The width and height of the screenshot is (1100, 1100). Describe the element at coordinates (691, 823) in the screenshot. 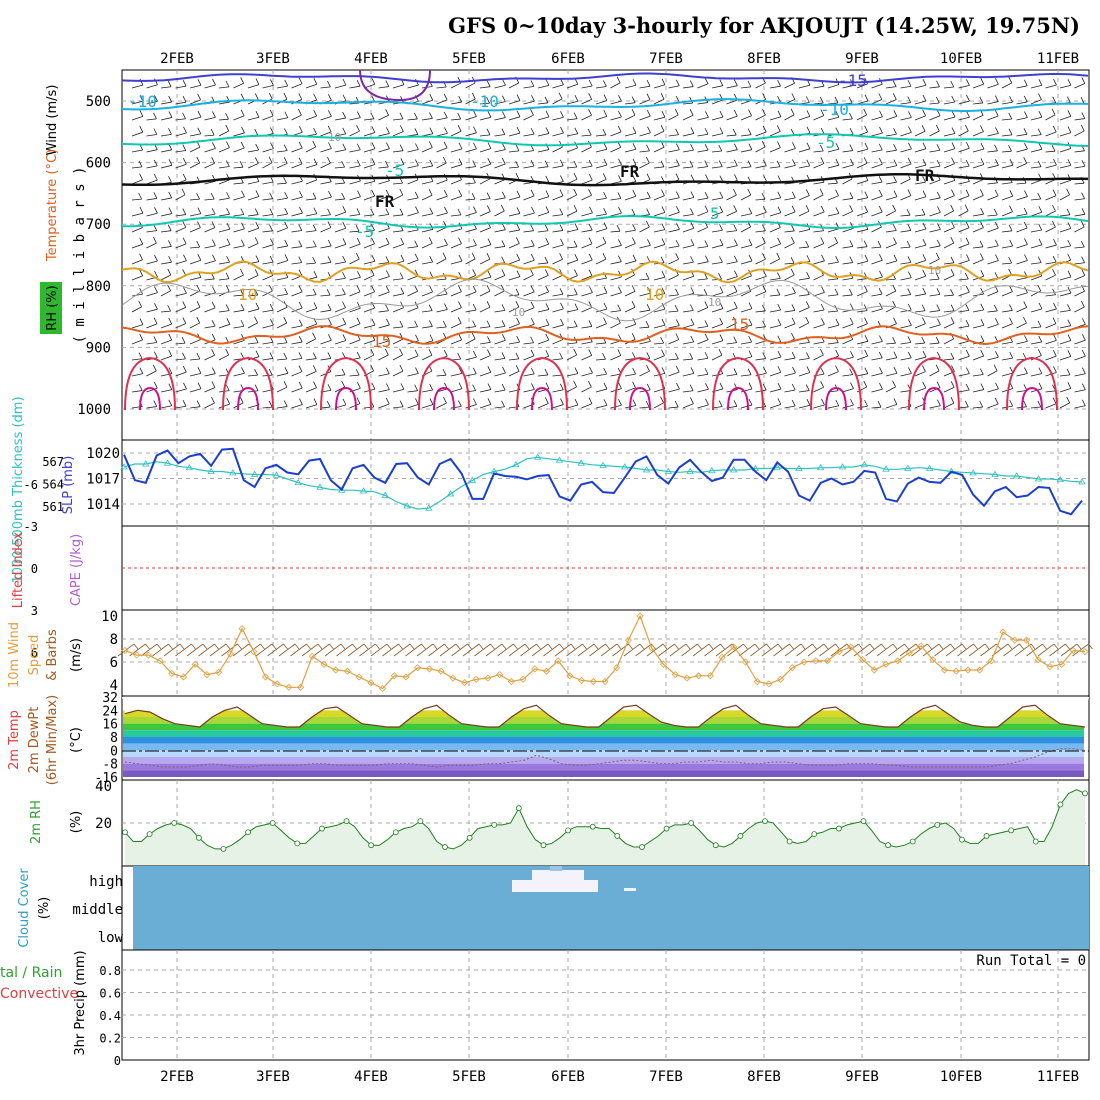

I see `rh-marker` at that location.